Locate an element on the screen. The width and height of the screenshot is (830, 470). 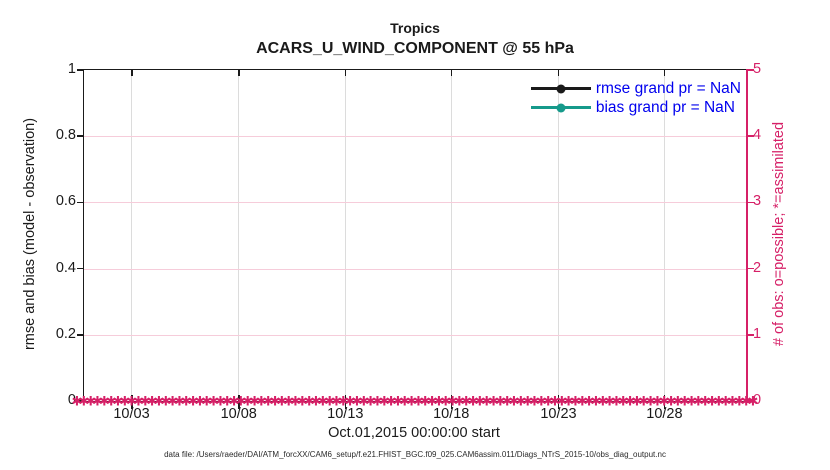
x-tick-label: 10/28 is located at coordinates (664, 414).